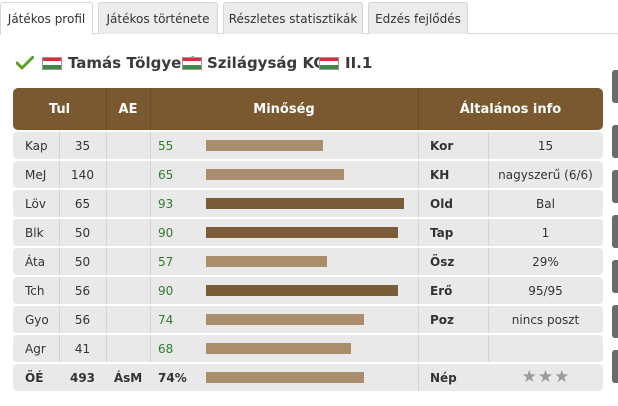 The width and height of the screenshot is (618, 406). Describe the element at coordinates (545, 203) in the screenshot. I see `info-value: Bal` at that location.